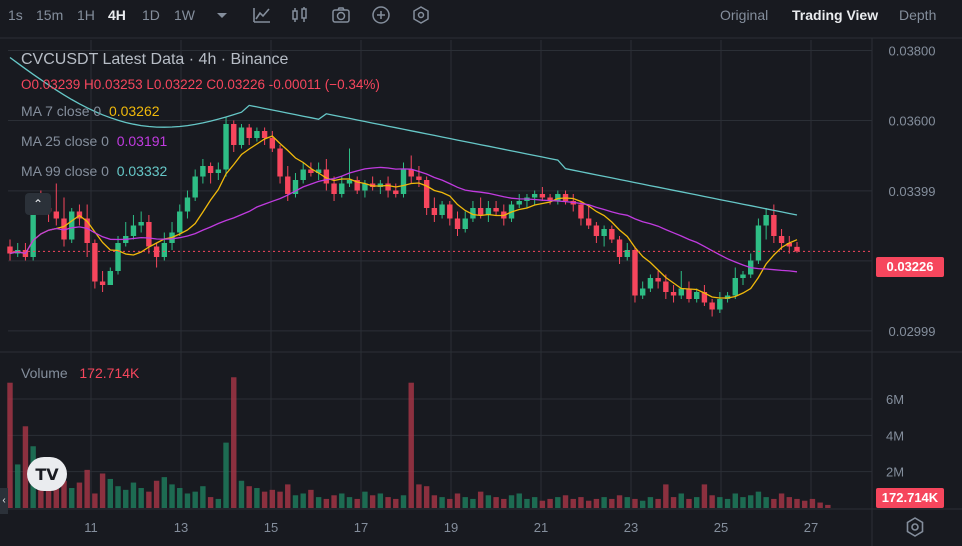 The height and width of the screenshot is (546, 962). I want to click on timeframe-1w: 1W, so click(184, 15).